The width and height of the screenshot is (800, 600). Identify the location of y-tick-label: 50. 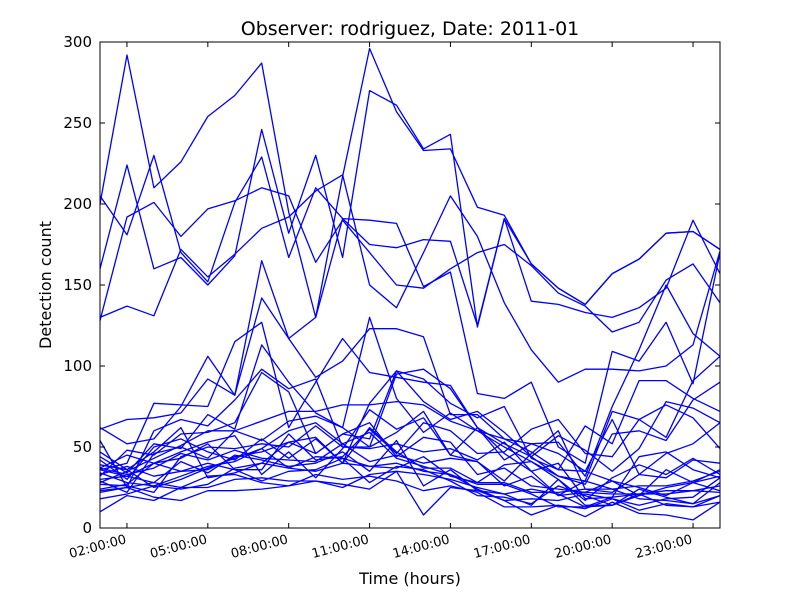
(82, 447).